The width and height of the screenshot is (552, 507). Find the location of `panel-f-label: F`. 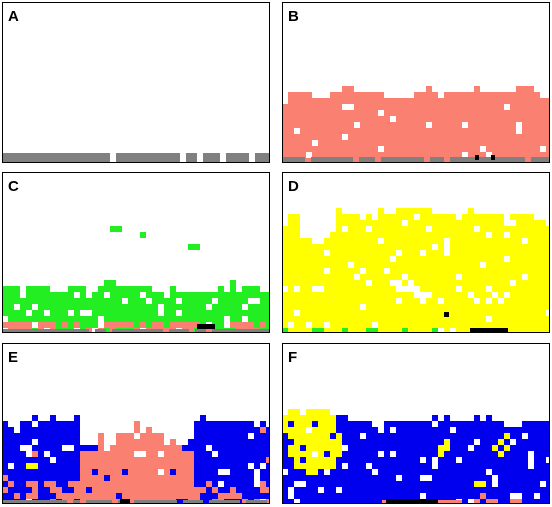

panel-f-label: F is located at coordinates (293, 357).